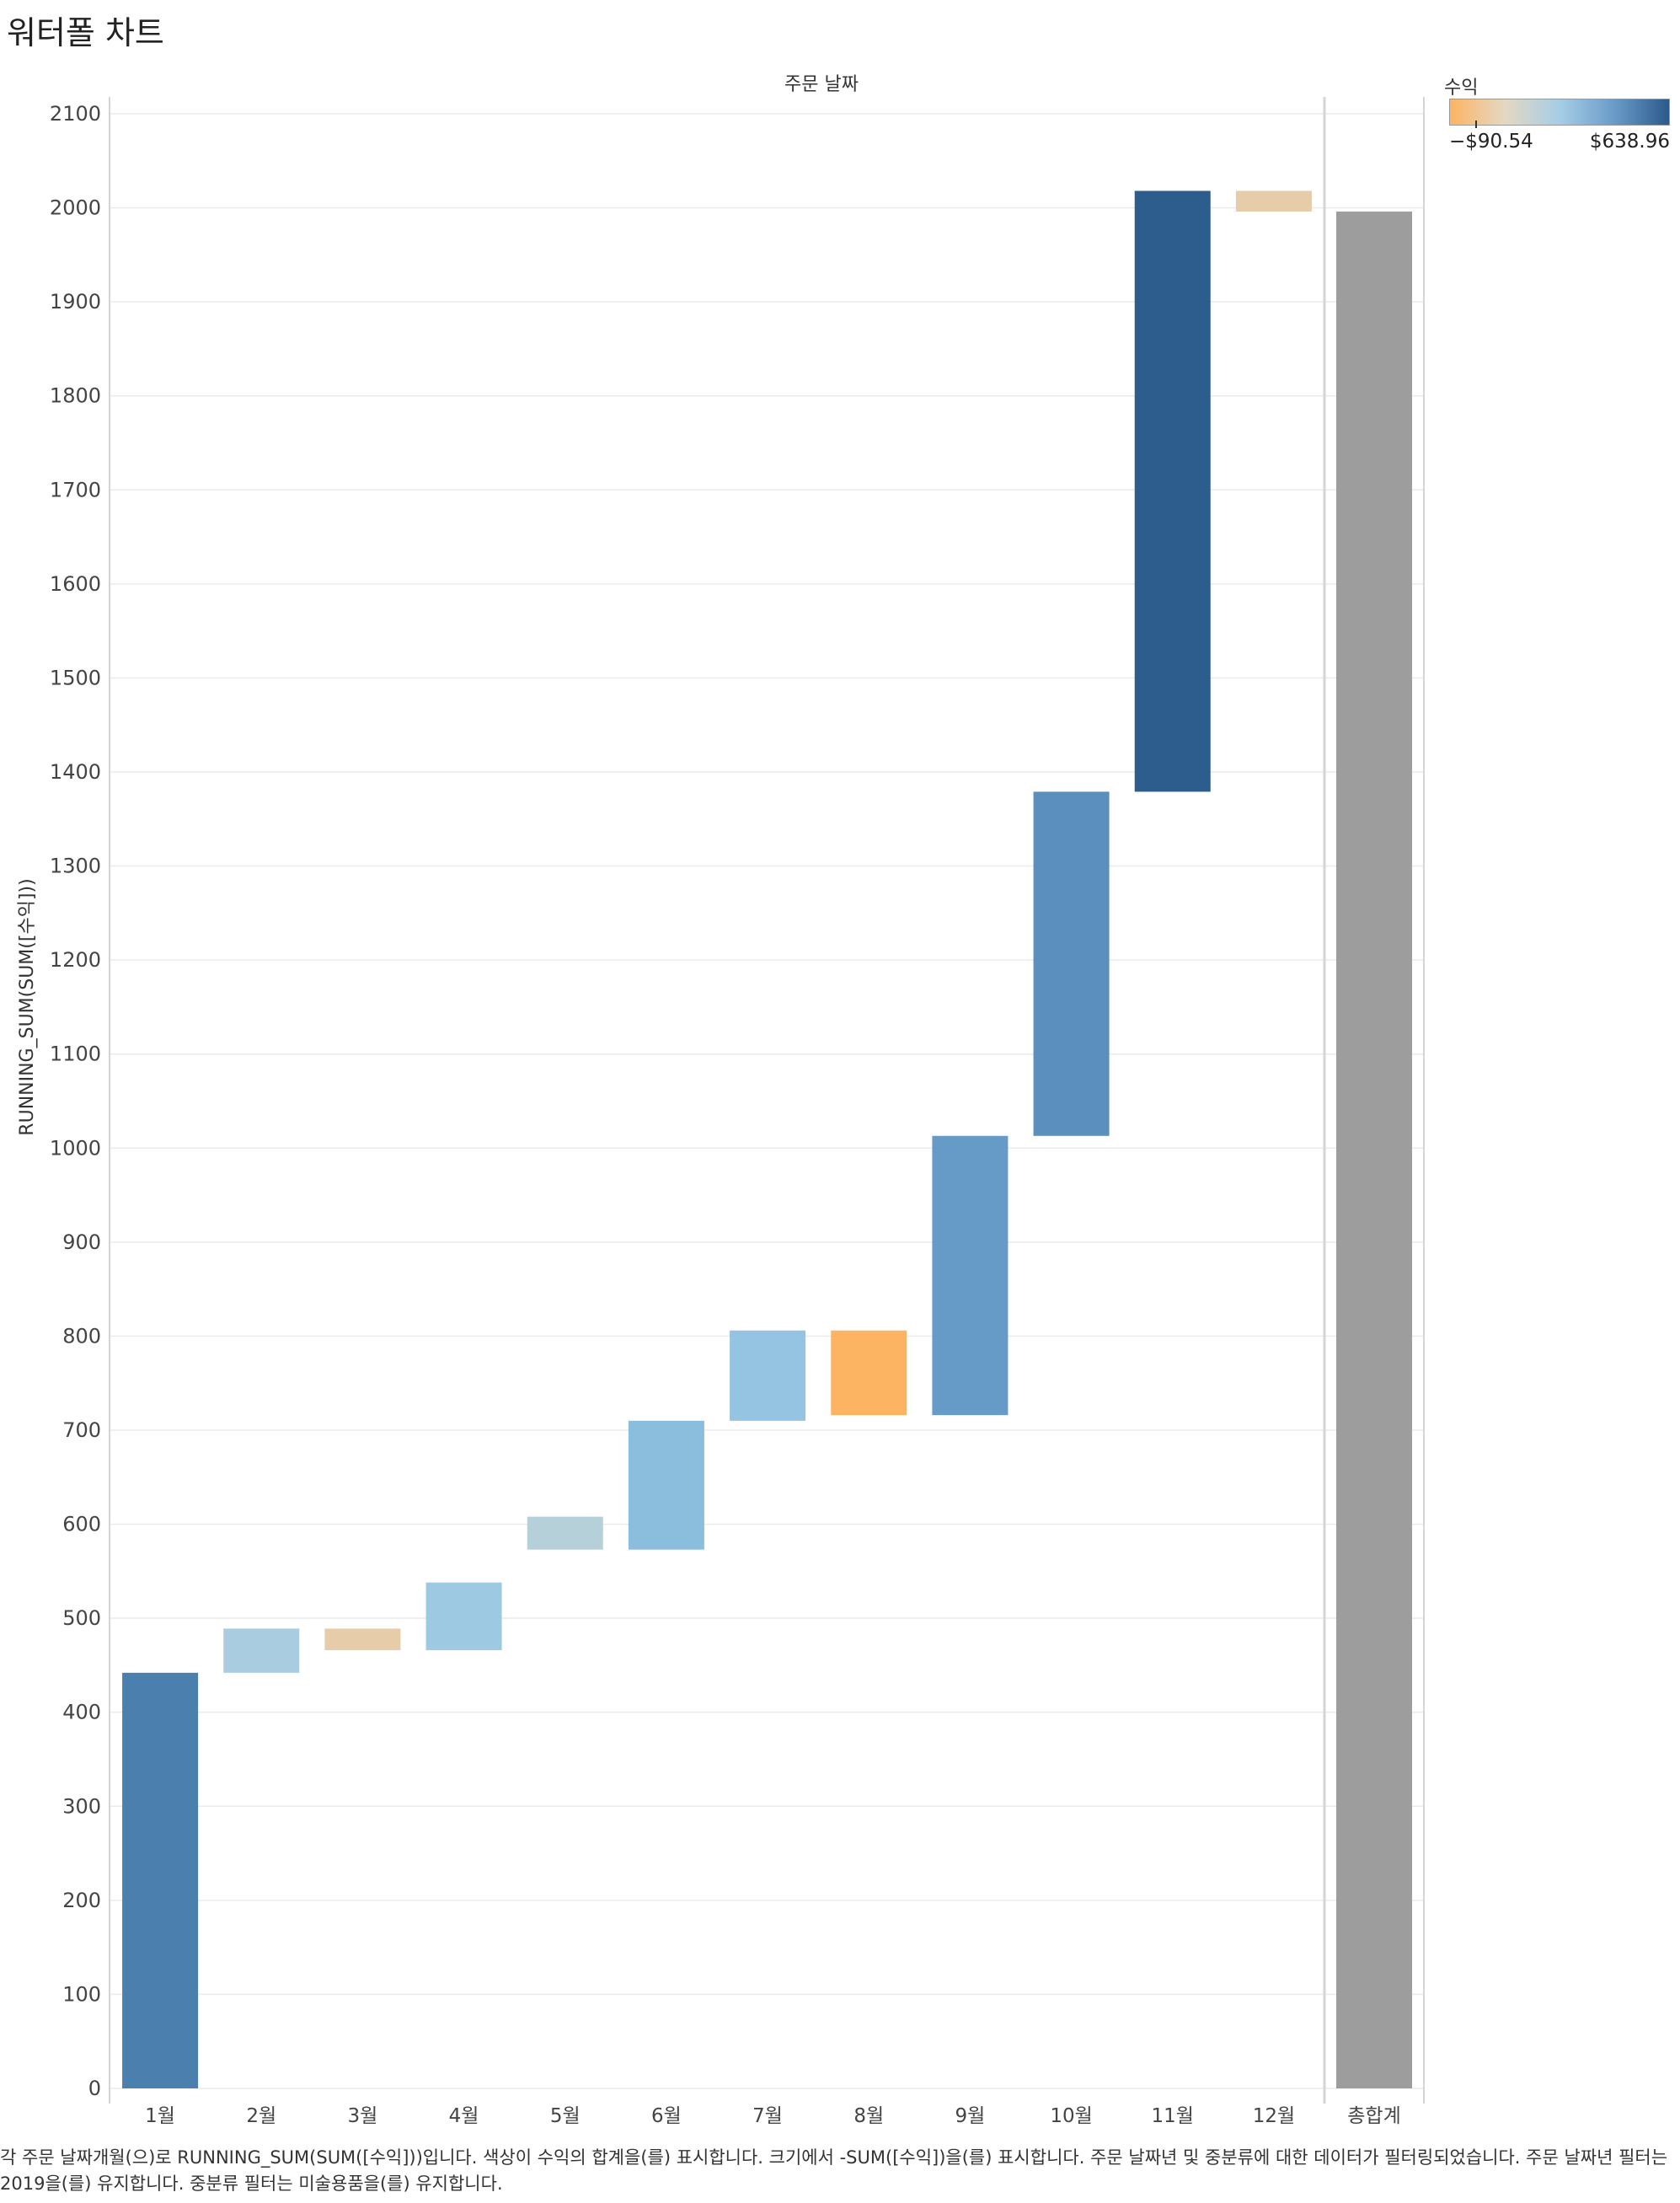  What do you see at coordinates (1559, 112) in the screenshot?
I see `color-legend-gradient` at bounding box center [1559, 112].